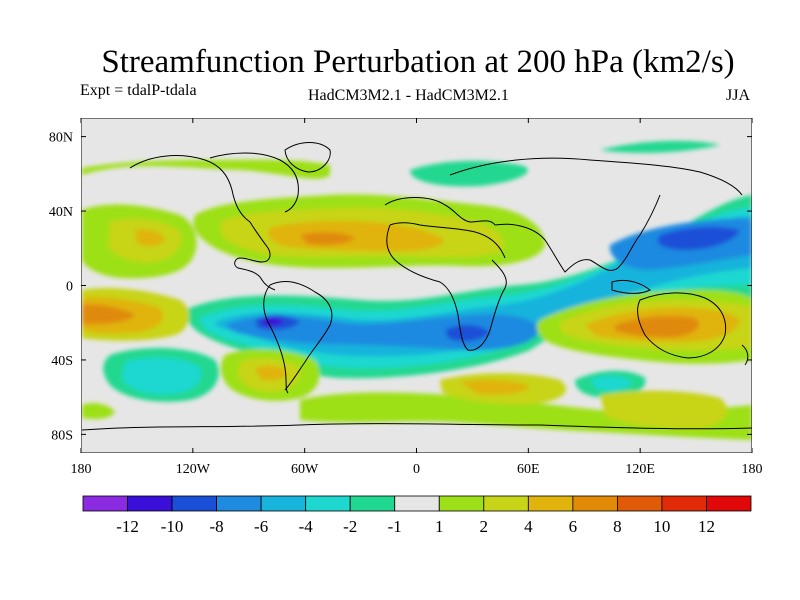 This screenshot has width=800, height=600. I want to click on colorbar-label: 10, so click(661, 526).